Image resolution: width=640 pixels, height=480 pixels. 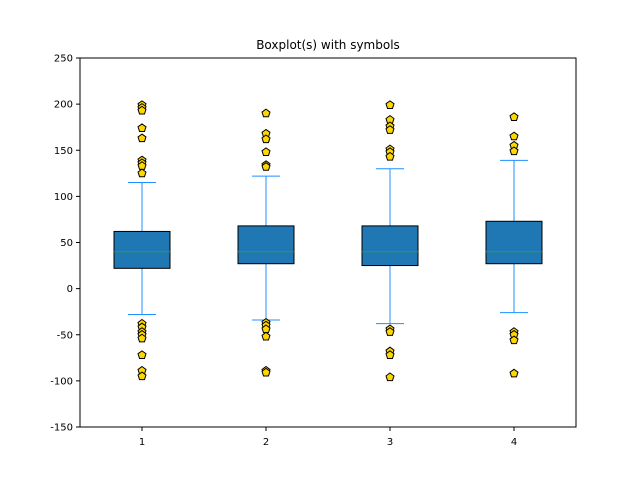 What do you see at coordinates (514, 442) in the screenshot?
I see `x-tick-label: 4` at bounding box center [514, 442].